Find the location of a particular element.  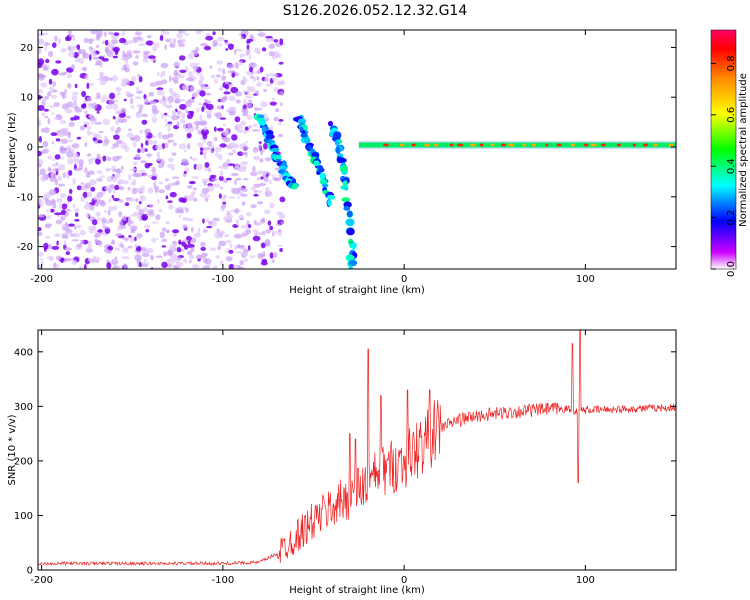

y-tick-label: 300 is located at coordinates (23, 407).